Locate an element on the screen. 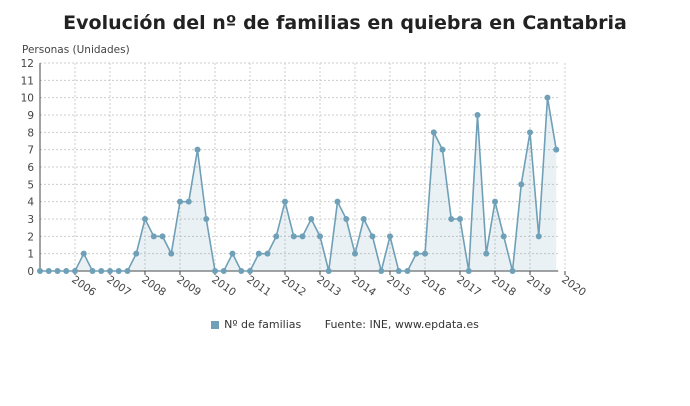 The image size is (690, 406). x-tick-label: 2017 is located at coordinates (468, 286).